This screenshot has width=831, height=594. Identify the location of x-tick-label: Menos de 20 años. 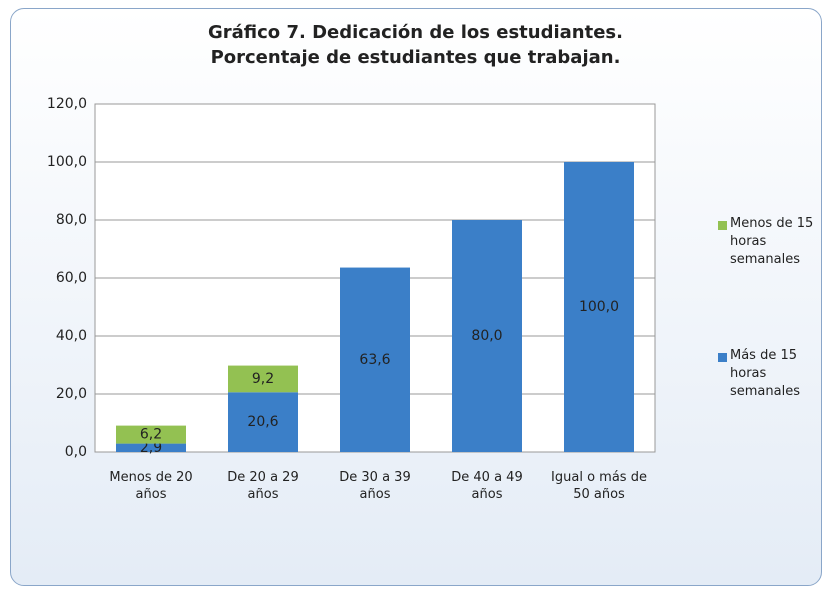
(151, 486).